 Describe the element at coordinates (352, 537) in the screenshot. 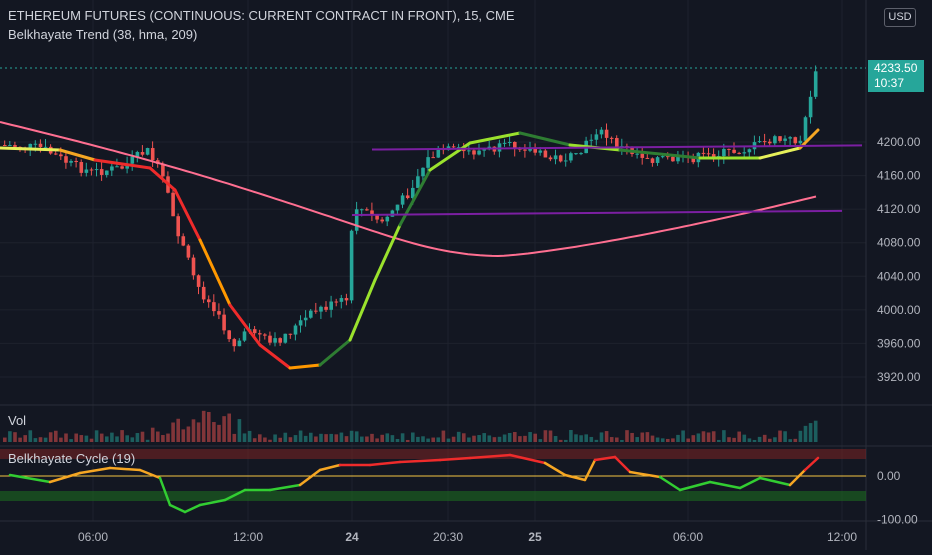

I see `time-tick-label: 24` at that location.